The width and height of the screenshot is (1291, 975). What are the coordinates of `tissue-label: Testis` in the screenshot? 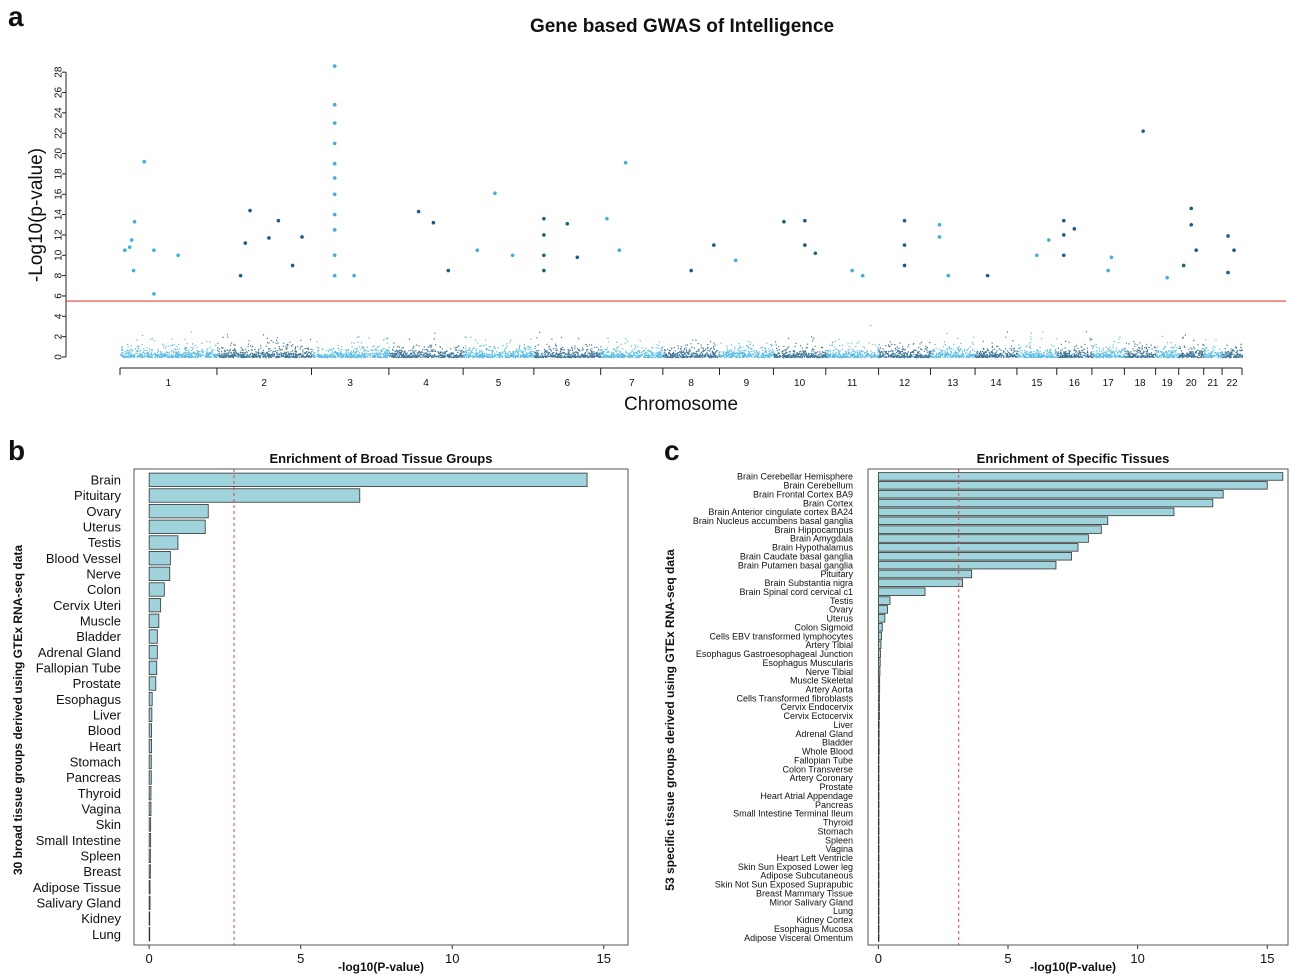 It's located at (842, 601).